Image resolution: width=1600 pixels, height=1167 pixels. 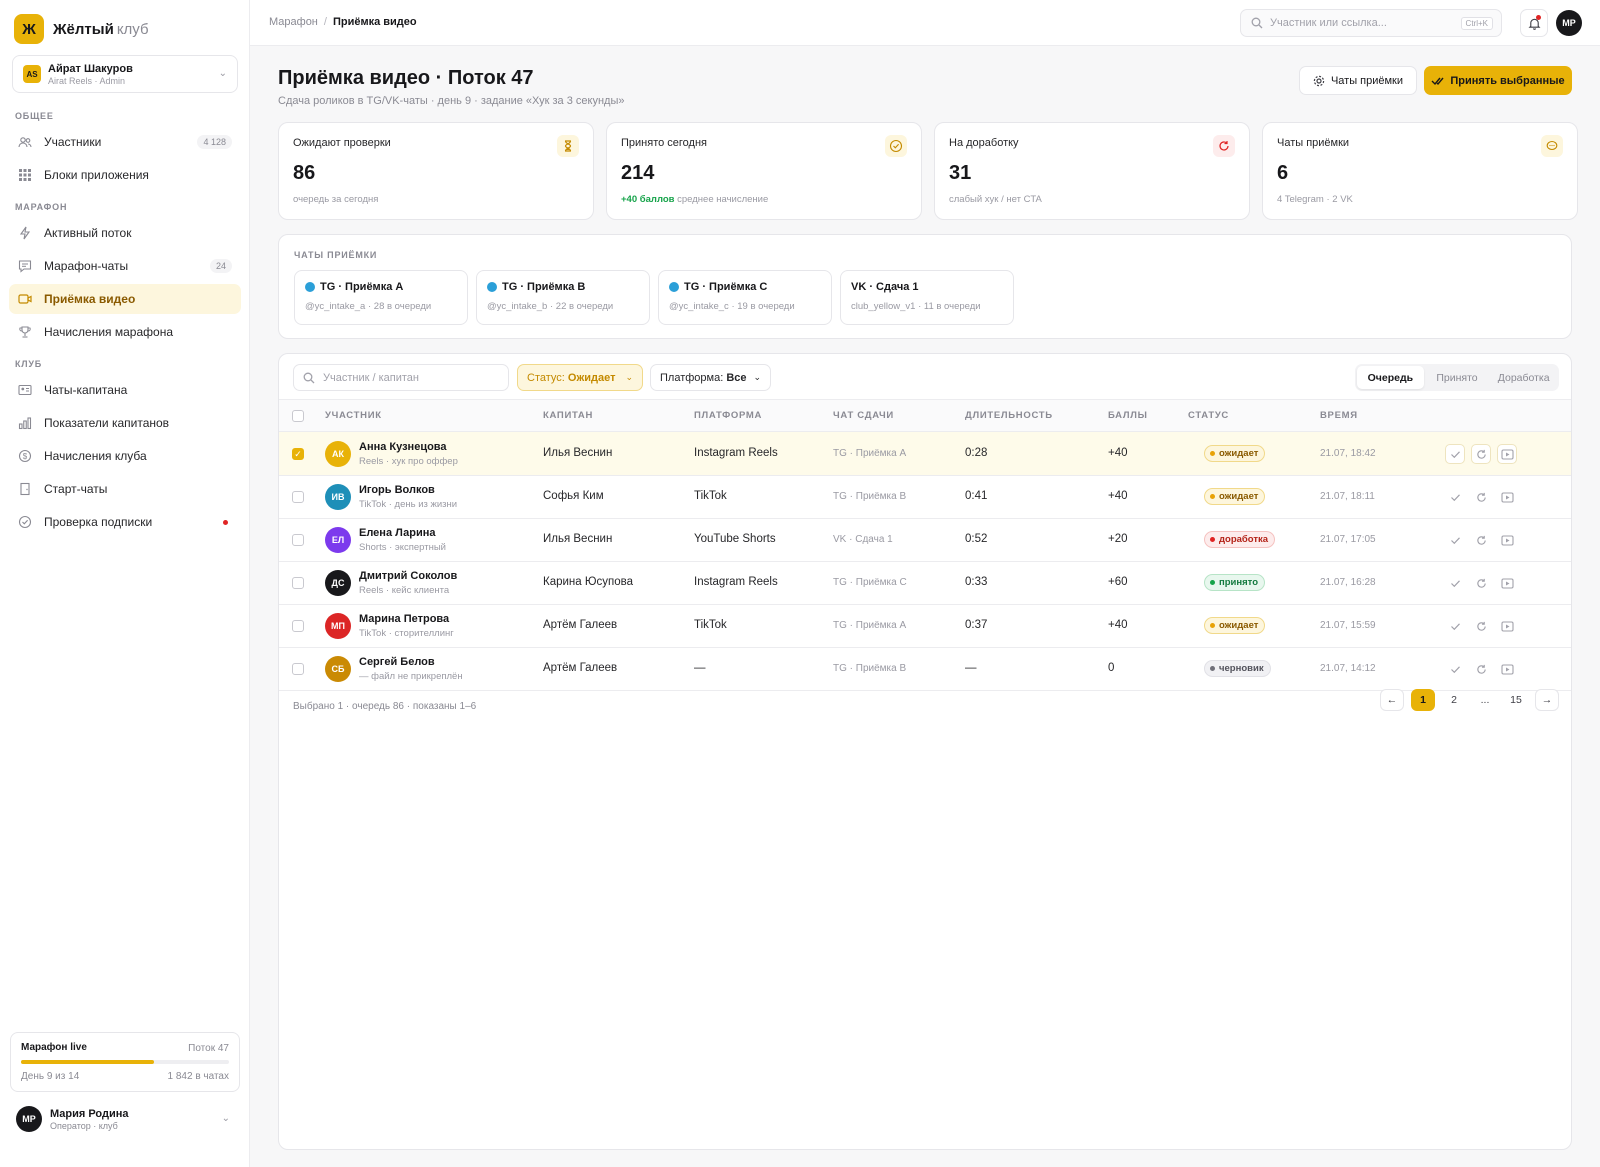 I want to click on column-header-status: СТАТУС, so click(x=1208, y=415).